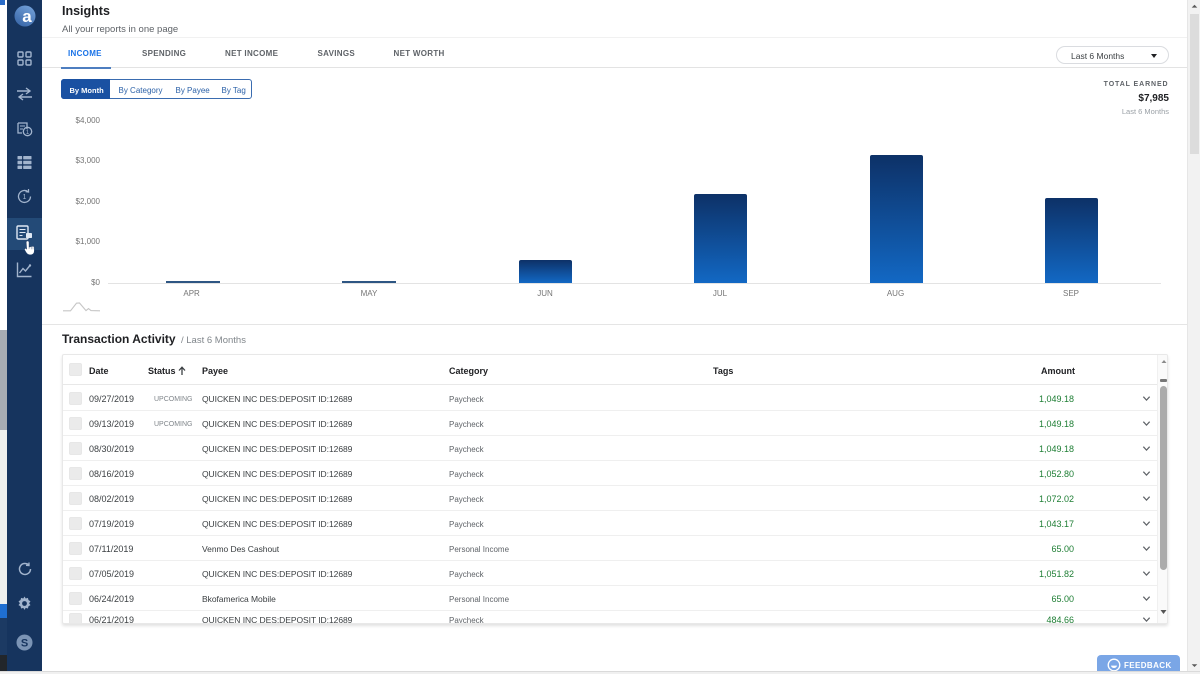  Describe the element at coordinates (27, 16) in the screenshot. I see `svg-text: a` at that location.